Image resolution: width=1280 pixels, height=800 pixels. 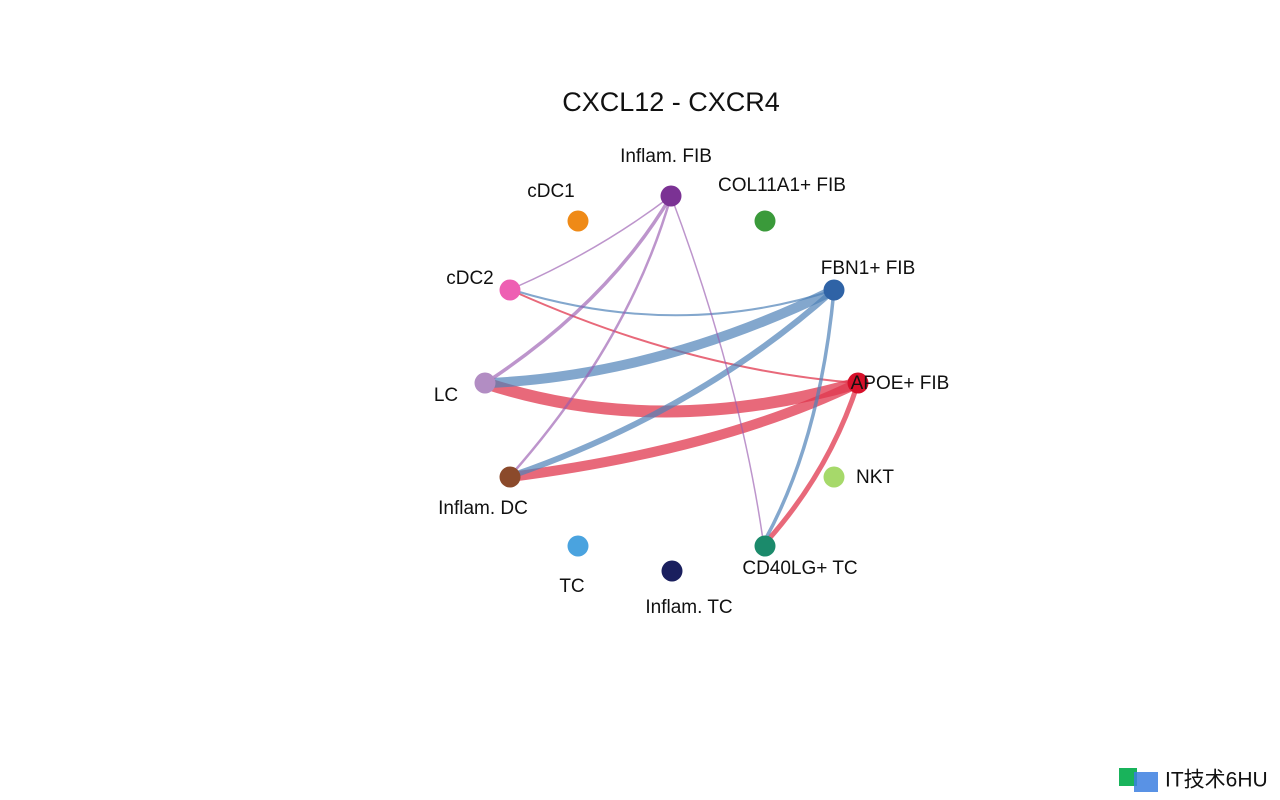 What do you see at coordinates (666, 156) in the screenshot?
I see `node-label: Inflam. FIB` at bounding box center [666, 156].